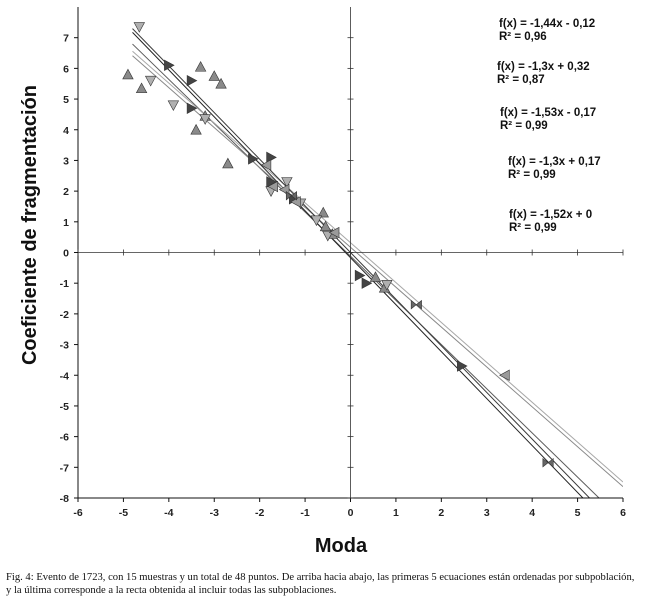  What do you see at coordinates (351, 513) in the screenshot?
I see `x-tick-label: 0` at bounding box center [351, 513].